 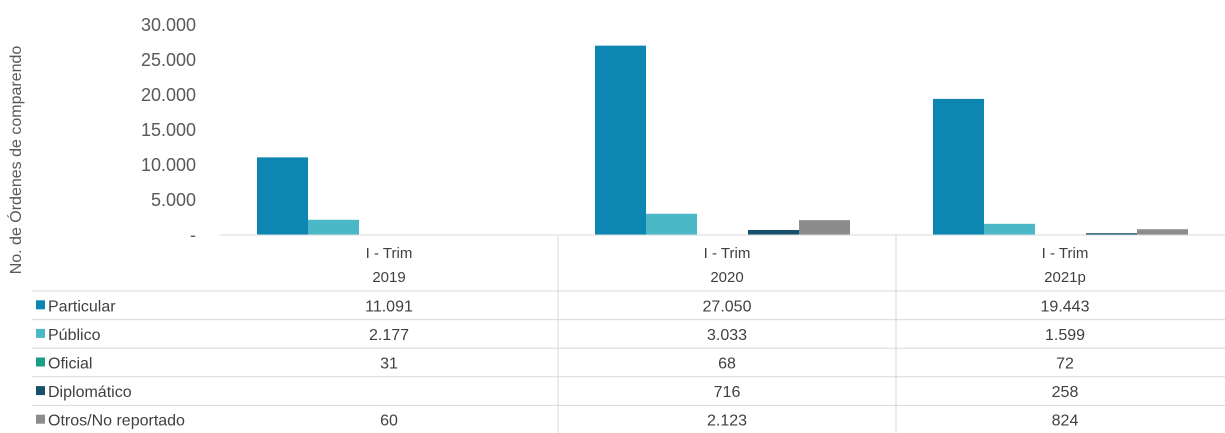 What do you see at coordinates (389, 421) in the screenshot?
I see `data-table-value: 60` at bounding box center [389, 421].